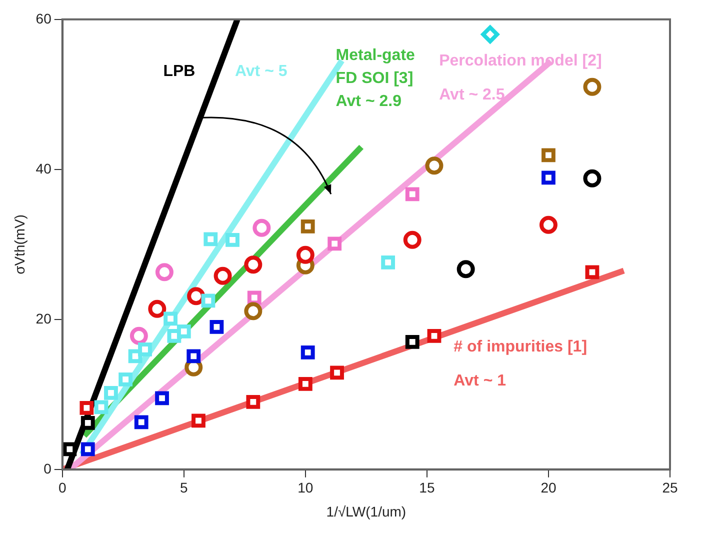 The image size is (708, 533). Describe the element at coordinates (48, 468) in the screenshot. I see `y-tick-label: 0` at that location.